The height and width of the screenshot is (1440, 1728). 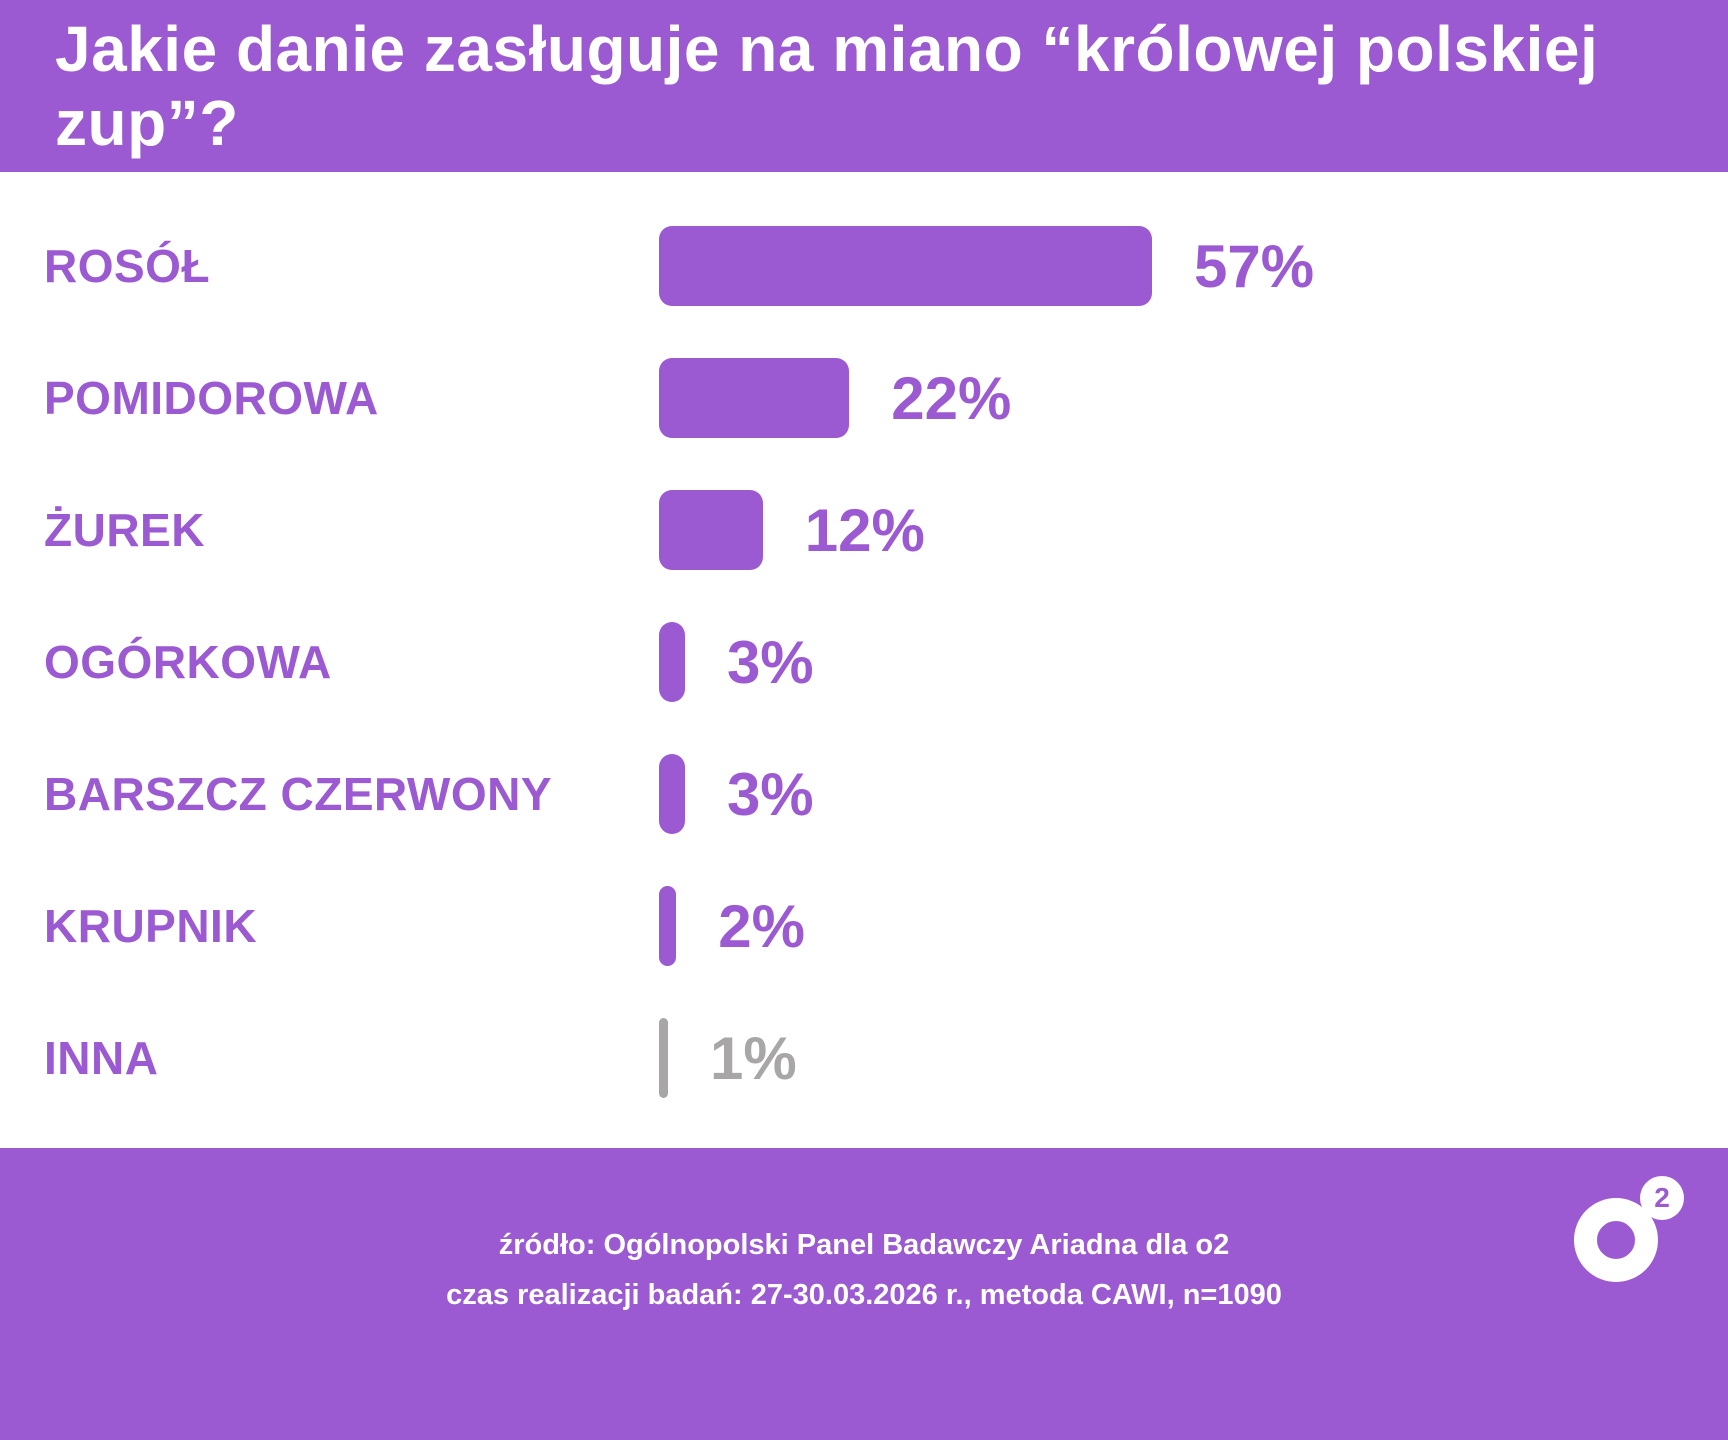 I want to click on category-label: ŻUREK, so click(x=124, y=530).